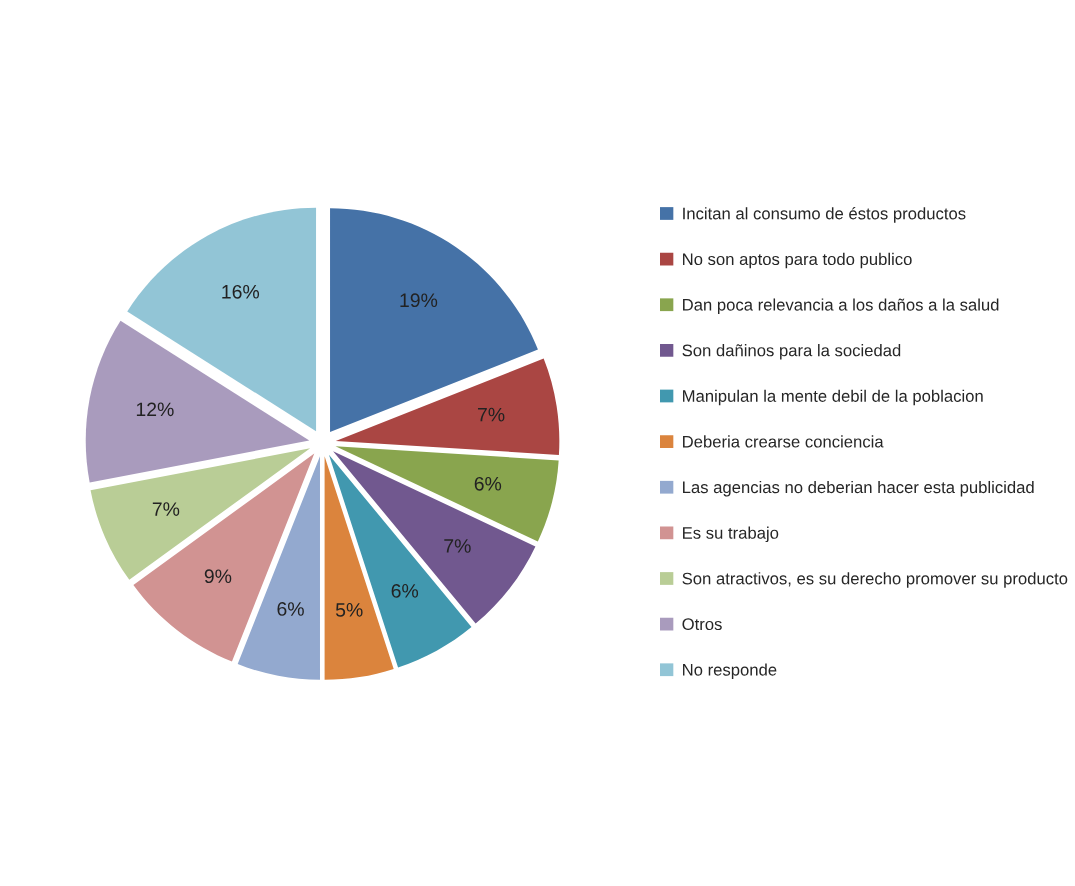 This screenshot has height=886, width=1075. Describe the element at coordinates (783, 441) in the screenshot. I see `legend-label: Deberia crearse conciencia` at that location.